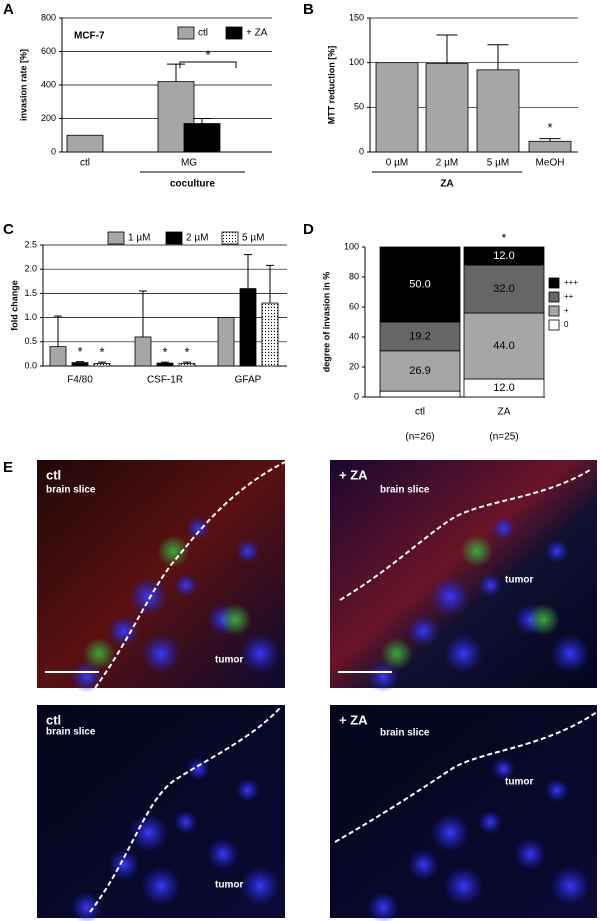  Describe the element at coordinates (48, 84) in the screenshot. I see `y-tick-label: 400` at that location.